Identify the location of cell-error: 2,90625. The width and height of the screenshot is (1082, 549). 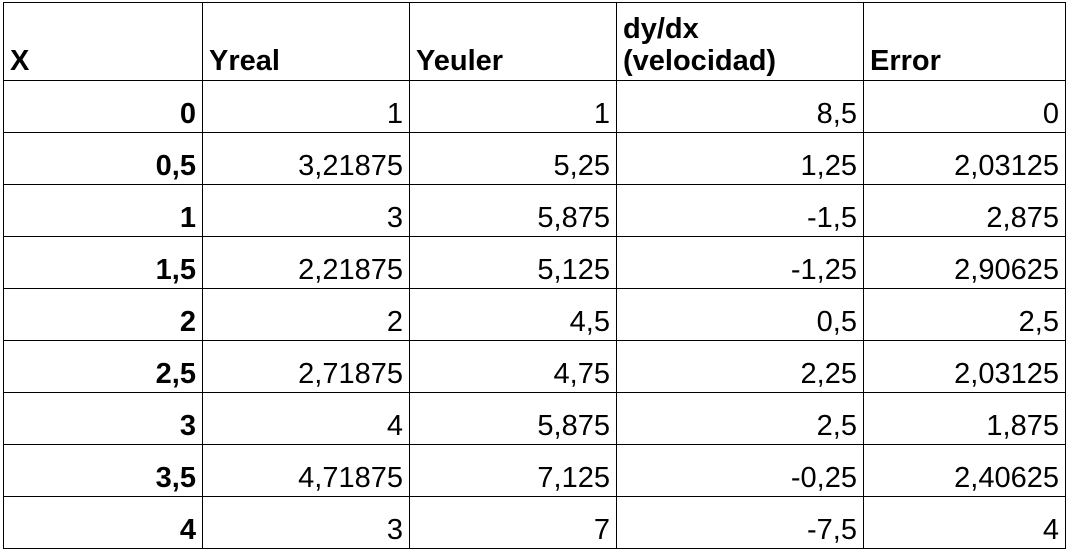
(964, 262).